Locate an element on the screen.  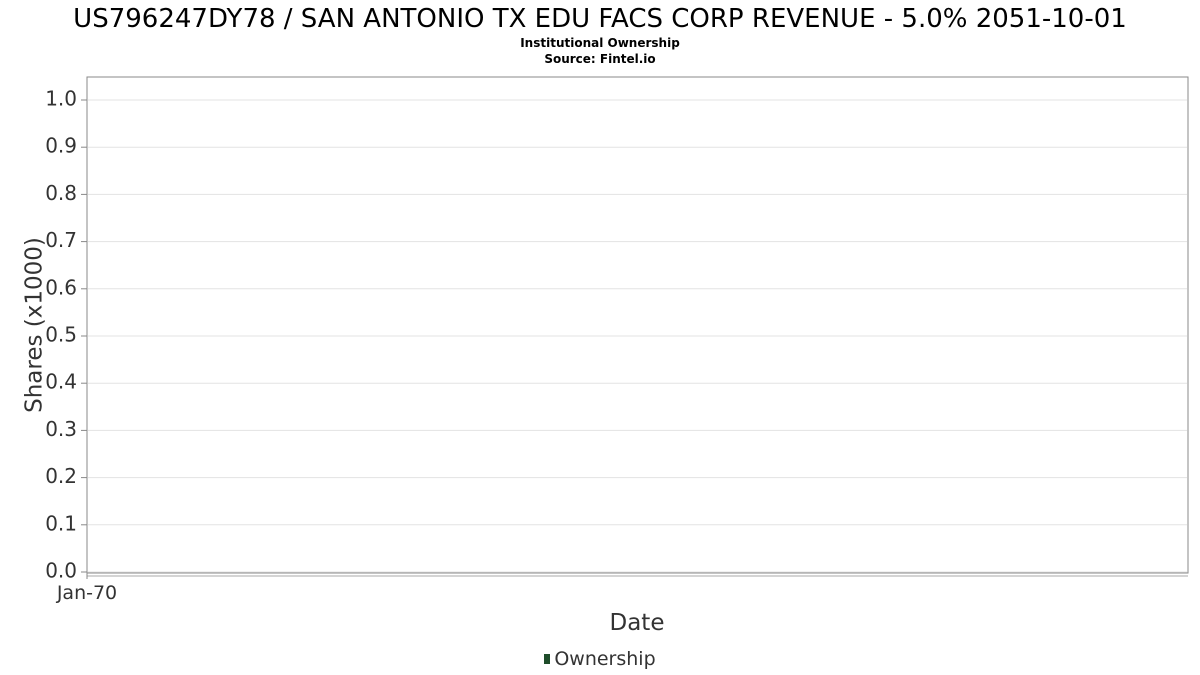
y-tick-label: 0.0 is located at coordinates (61, 571).